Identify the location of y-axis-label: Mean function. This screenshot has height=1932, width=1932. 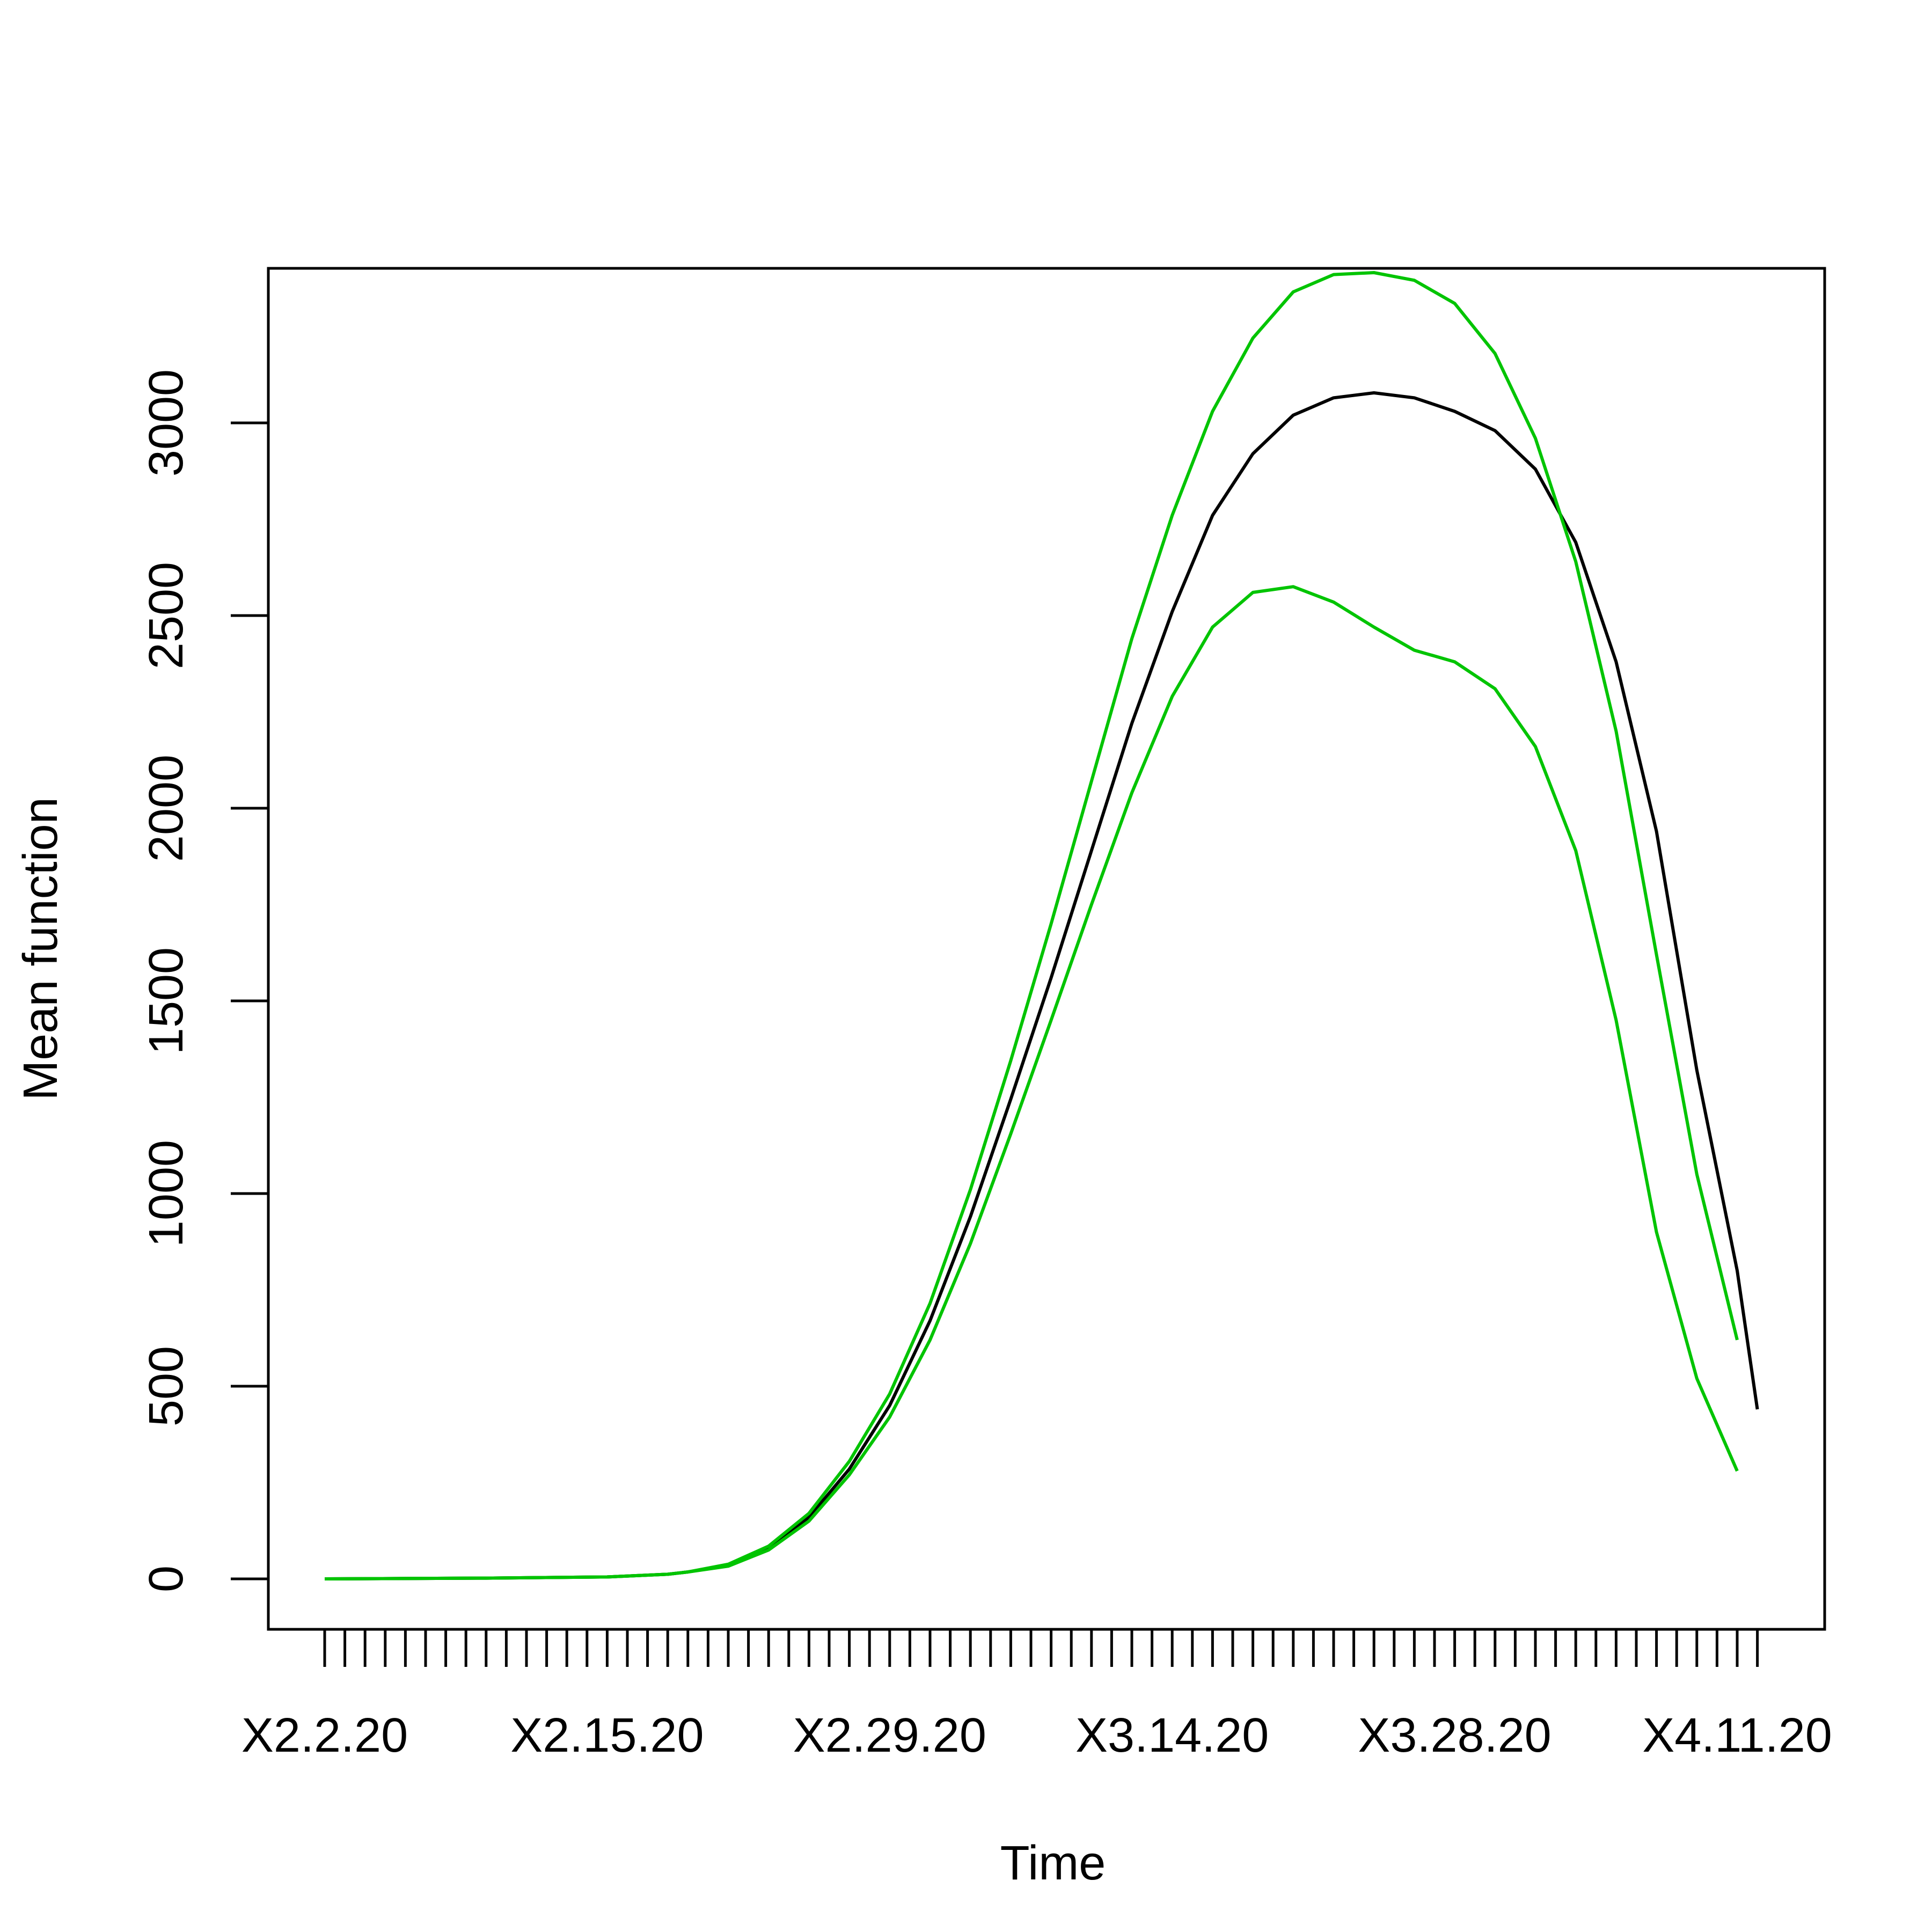
(41, 948).